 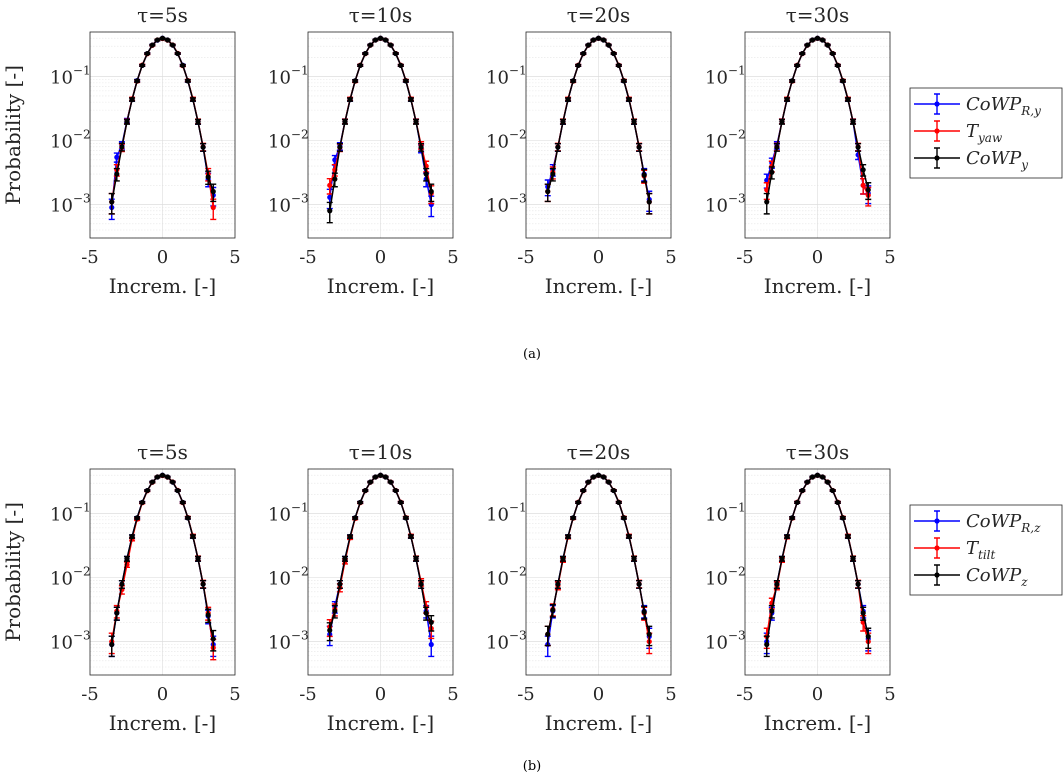 What do you see at coordinates (532, 766) in the screenshot?
I see `caption-b: (b)` at bounding box center [532, 766].